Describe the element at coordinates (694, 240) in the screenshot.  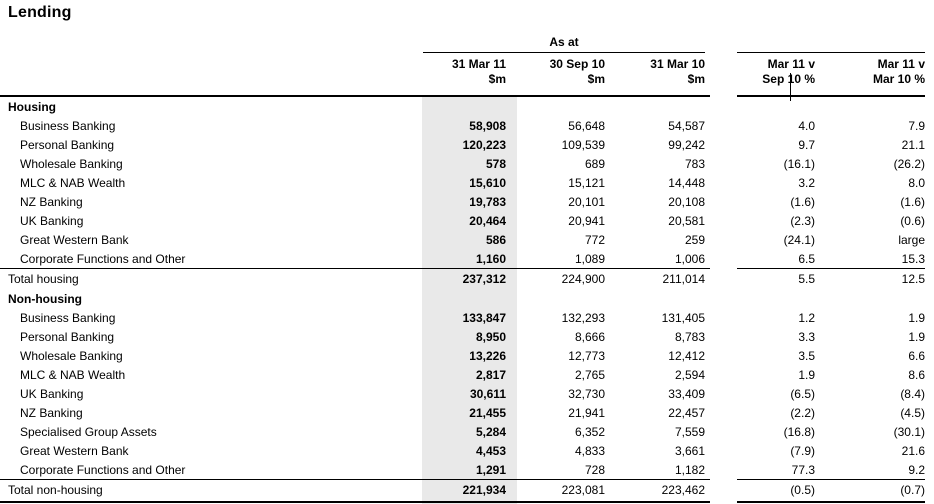
I see `cell-mar10-value: 259` at that location.